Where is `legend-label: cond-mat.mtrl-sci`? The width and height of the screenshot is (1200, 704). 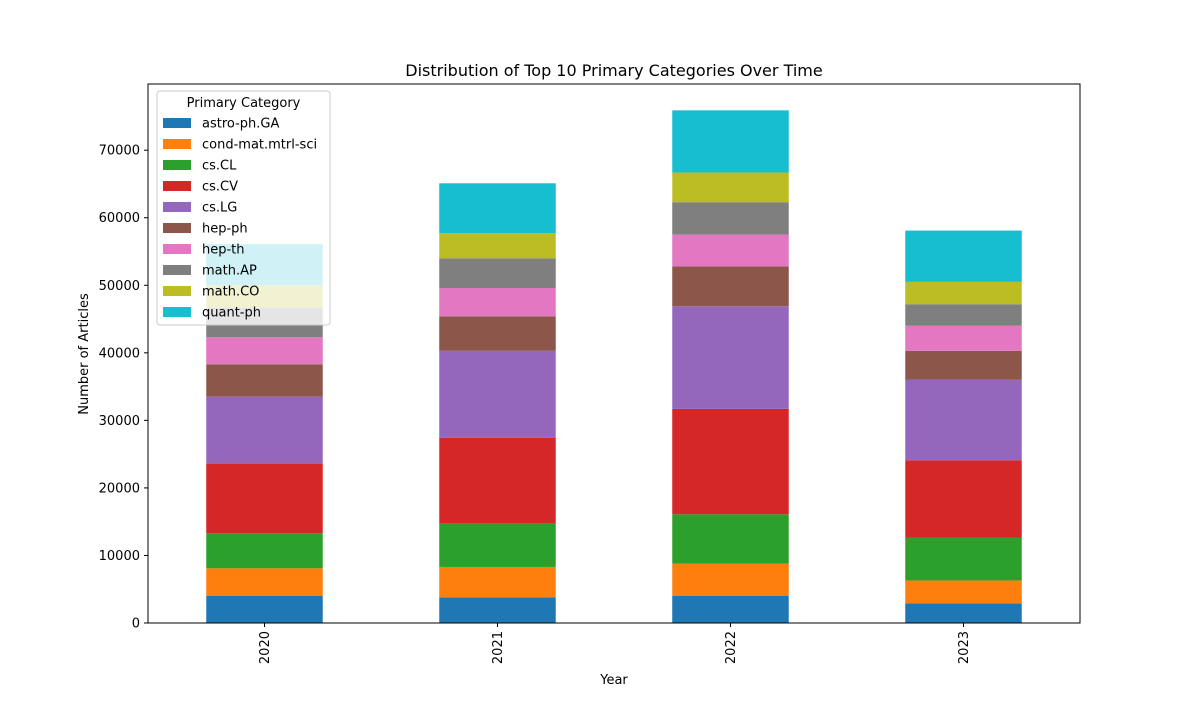 legend-label: cond-mat.mtrl-sci is located at coordinates (259, 145).